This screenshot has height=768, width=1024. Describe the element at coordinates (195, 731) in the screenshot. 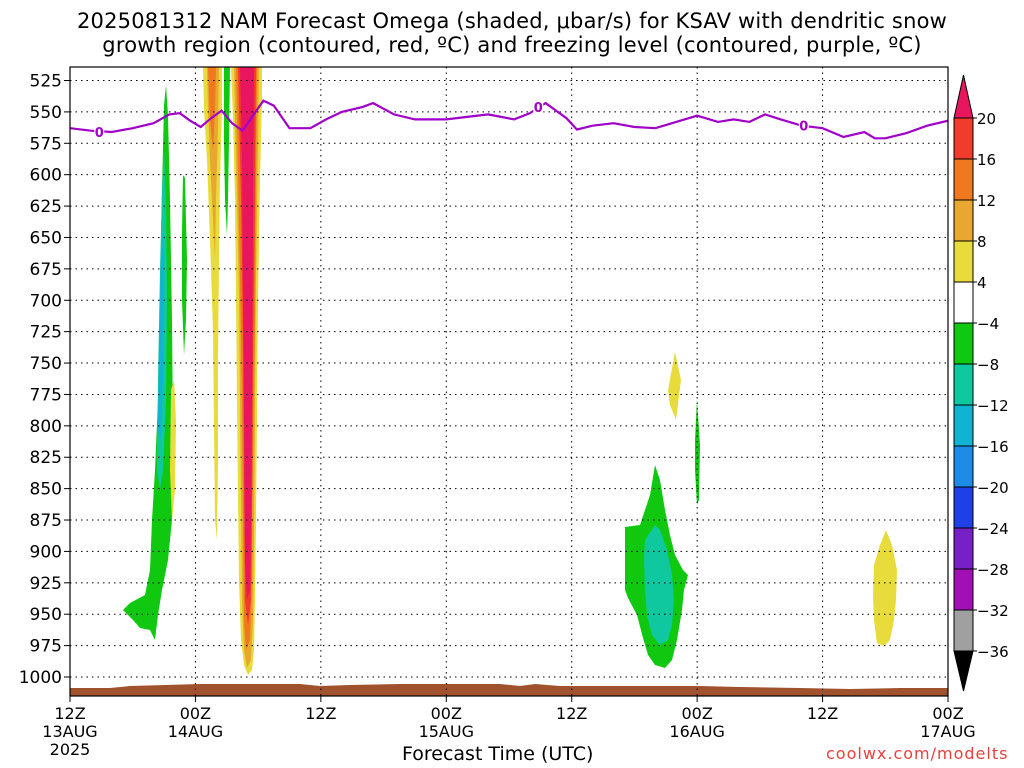

I see `x-tick-date: 14AUG` at that location.